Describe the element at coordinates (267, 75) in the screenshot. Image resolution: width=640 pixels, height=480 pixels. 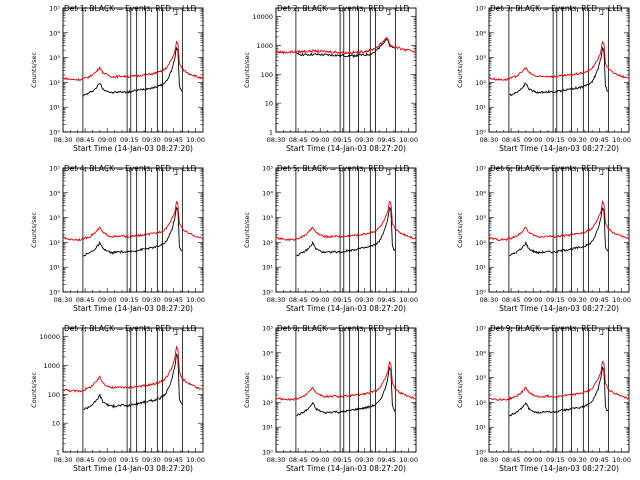
I see `y-tick-label: 100` at that location.